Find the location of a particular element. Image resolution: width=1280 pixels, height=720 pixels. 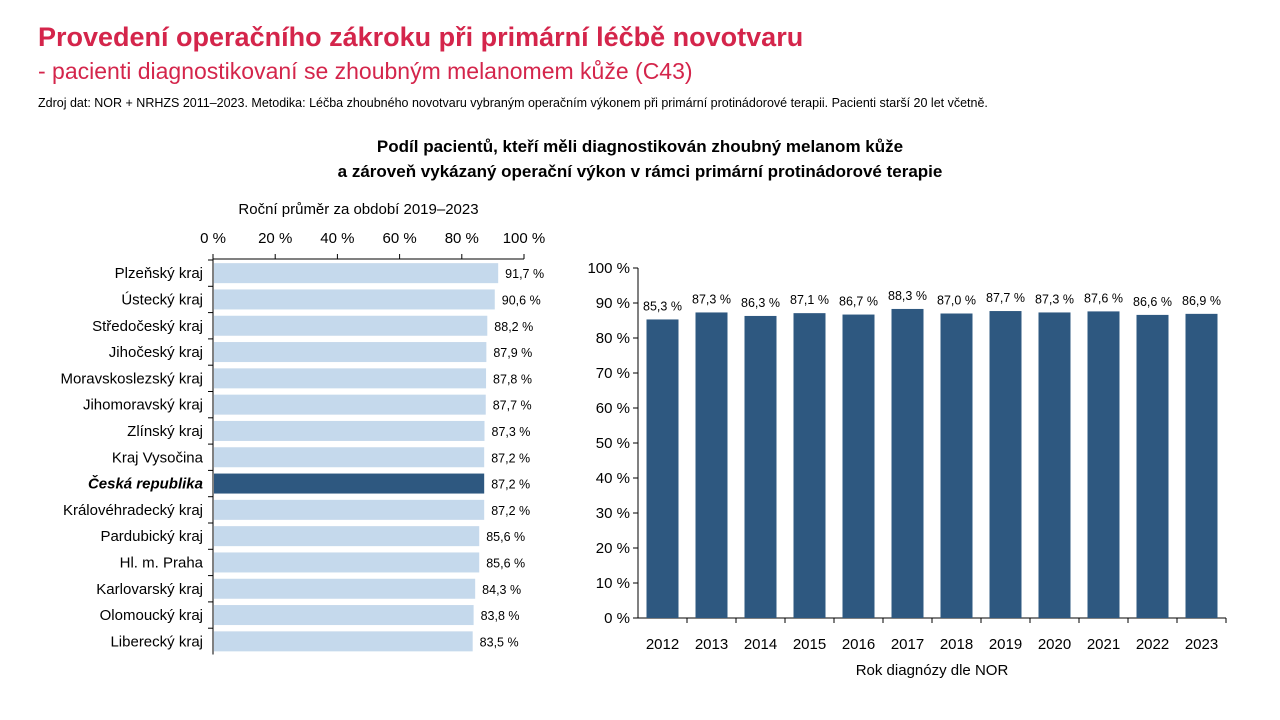

y-tick-label: 60 % is located at coordinates (613, 408).